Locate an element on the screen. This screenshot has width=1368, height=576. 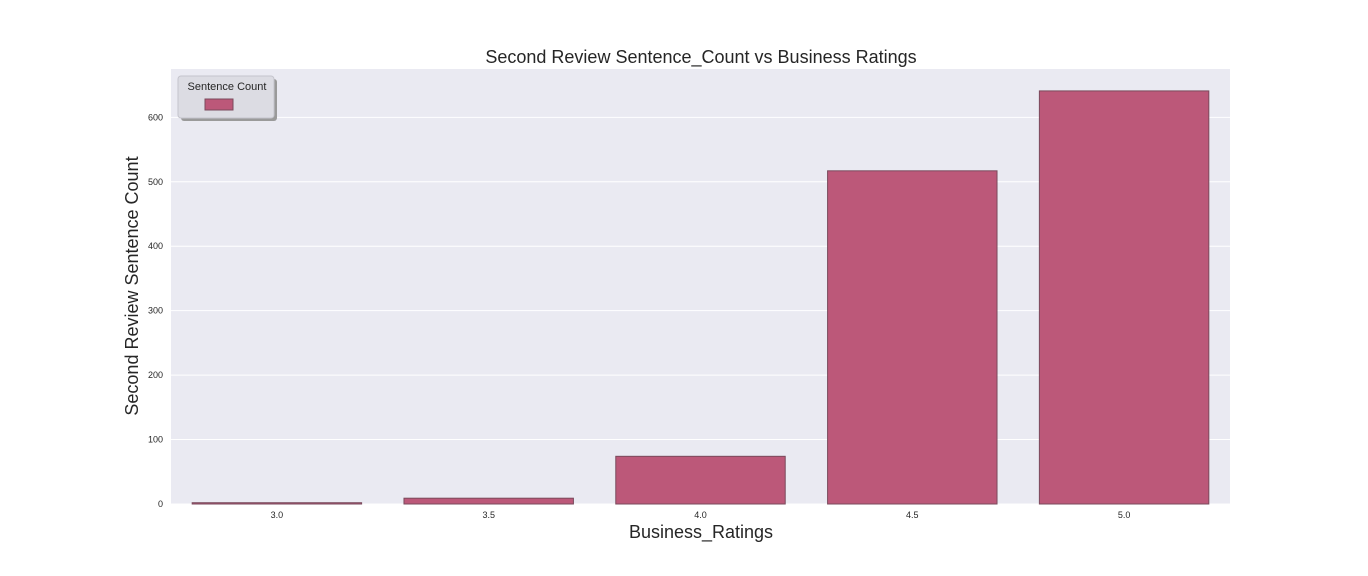
x-tick-label: 5.0 is located at coordinates (1124, 515).